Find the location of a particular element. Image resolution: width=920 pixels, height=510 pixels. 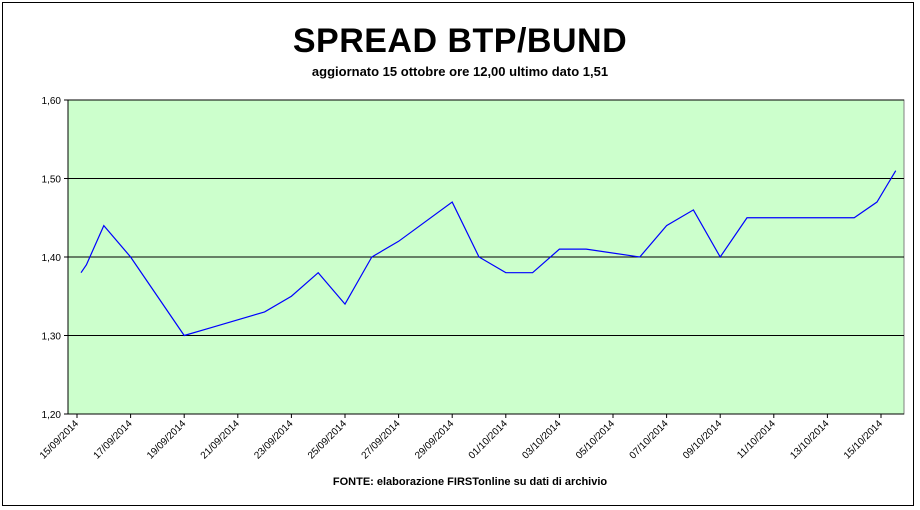

x-tick-label: 23/09/2014 is located at coordinates (273, 439).